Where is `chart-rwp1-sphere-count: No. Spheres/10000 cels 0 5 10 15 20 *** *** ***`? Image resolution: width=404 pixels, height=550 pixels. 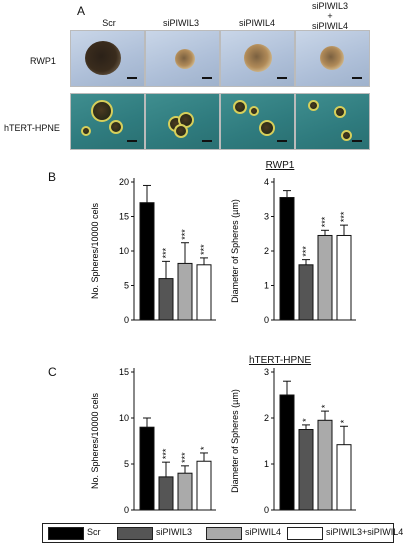 chart-rwp1-sphere-count: No. Spheres/10000 cels 0 5 10 15 20 *** *** *** is located at coordinates (153, 251).